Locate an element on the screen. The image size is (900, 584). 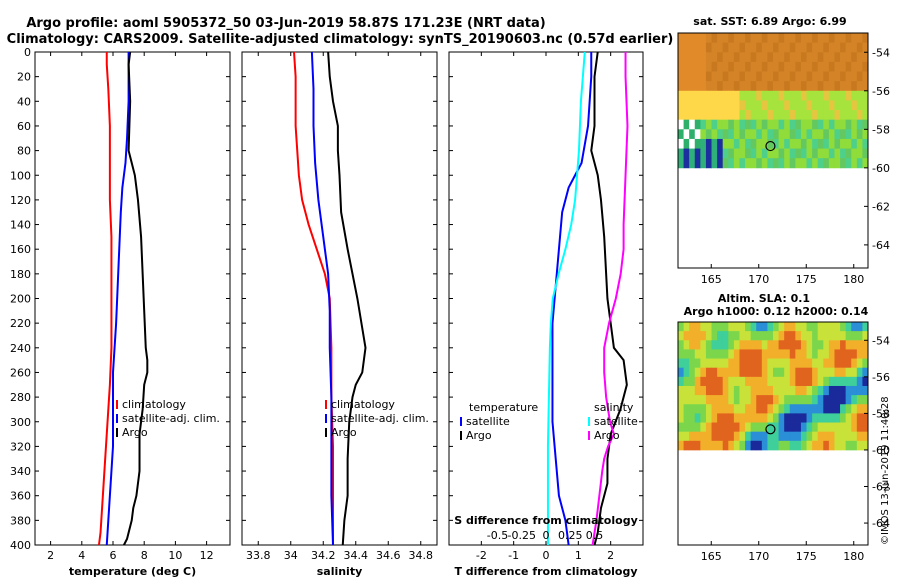
top-axis-label: S difference from climatology is located at coordinates (546, 520).